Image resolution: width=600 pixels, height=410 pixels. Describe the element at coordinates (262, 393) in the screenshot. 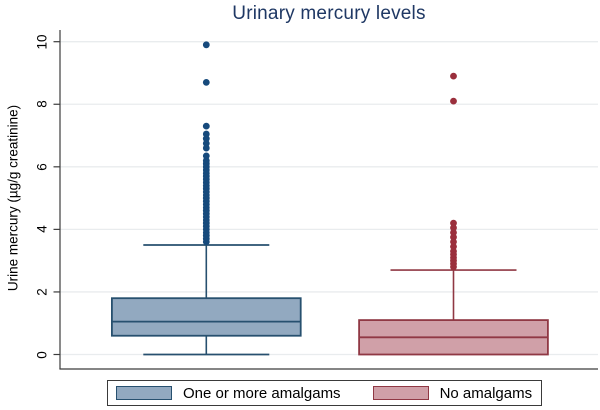

I see `legend-label-amalgams: One or more amalgams` at that location.